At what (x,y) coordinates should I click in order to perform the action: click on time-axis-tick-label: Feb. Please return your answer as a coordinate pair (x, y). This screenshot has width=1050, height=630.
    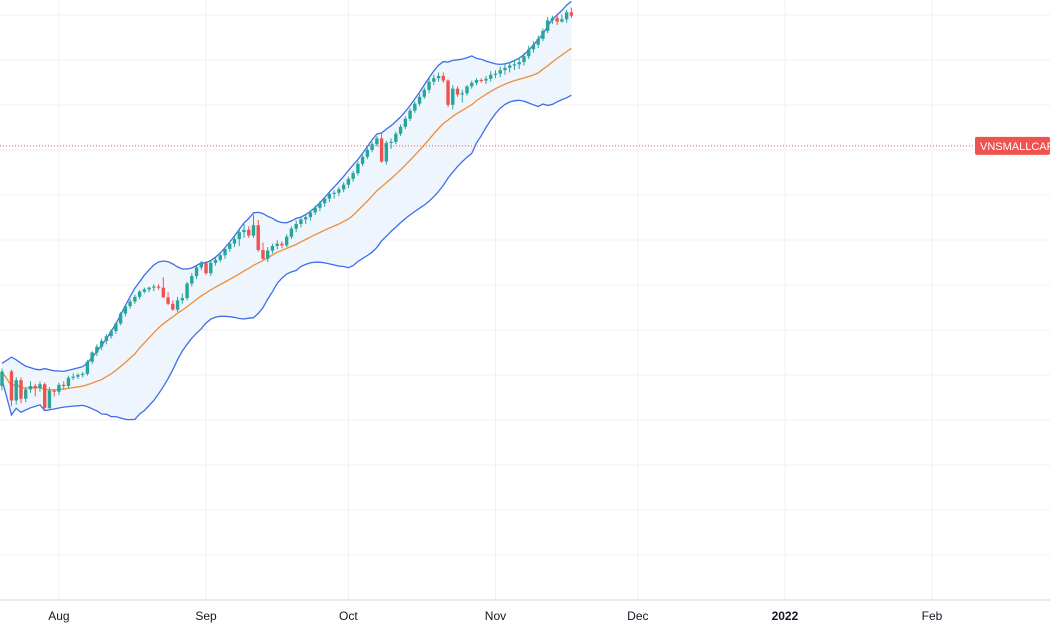
    Looking at the image, I should click on (932, 616).